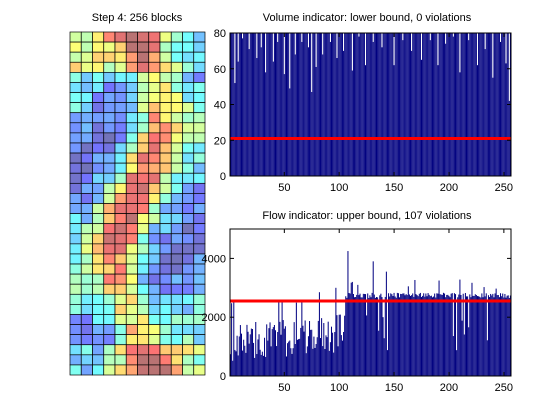 Image resolution: width=560 pixels, height=420 pixels. What do you see at coordinates (214, 259) in the screenshot?
I see `flow-ytick-label: 4000` at bounding box center [214, 259].